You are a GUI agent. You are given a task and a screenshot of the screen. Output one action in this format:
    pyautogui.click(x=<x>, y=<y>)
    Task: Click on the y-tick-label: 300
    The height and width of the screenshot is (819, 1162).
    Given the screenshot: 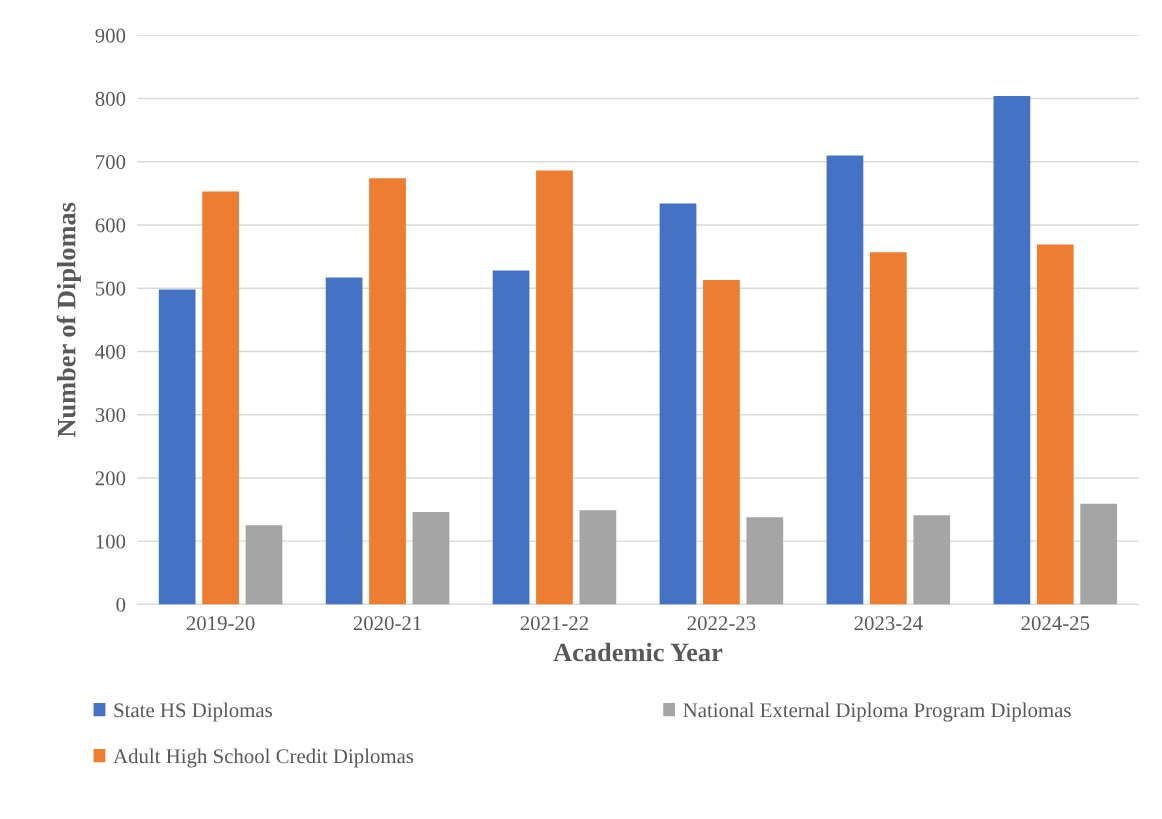 What is the action you would take?
    pyautogui.click(x=110, y=415)
    